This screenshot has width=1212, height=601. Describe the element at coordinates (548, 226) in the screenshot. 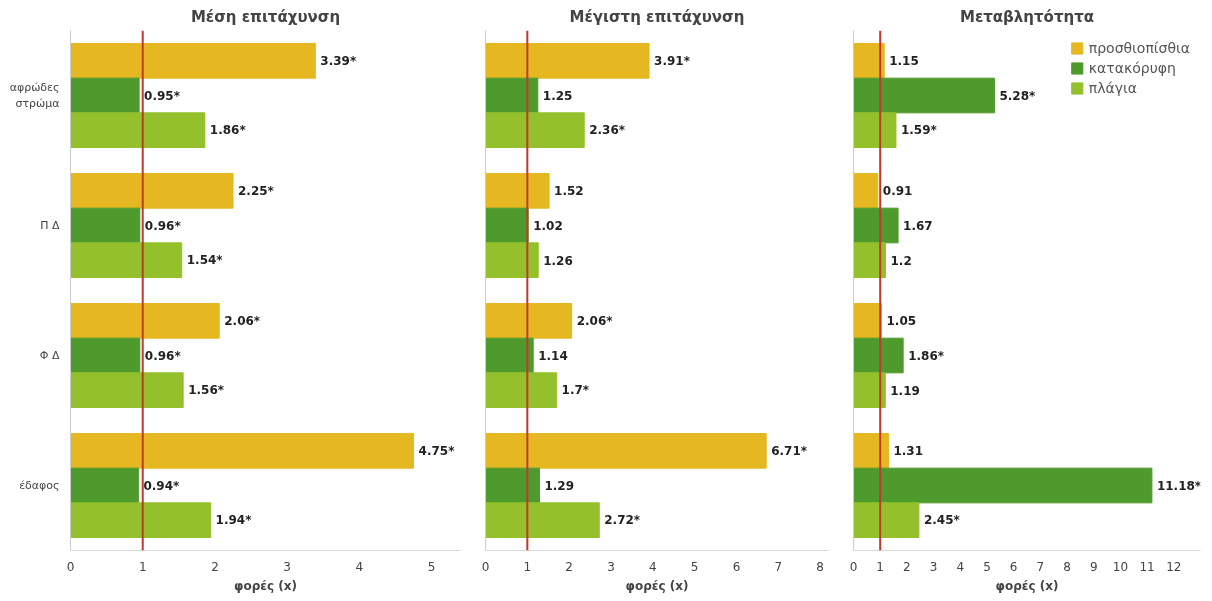

I see `data-label: 1.02` at that location.